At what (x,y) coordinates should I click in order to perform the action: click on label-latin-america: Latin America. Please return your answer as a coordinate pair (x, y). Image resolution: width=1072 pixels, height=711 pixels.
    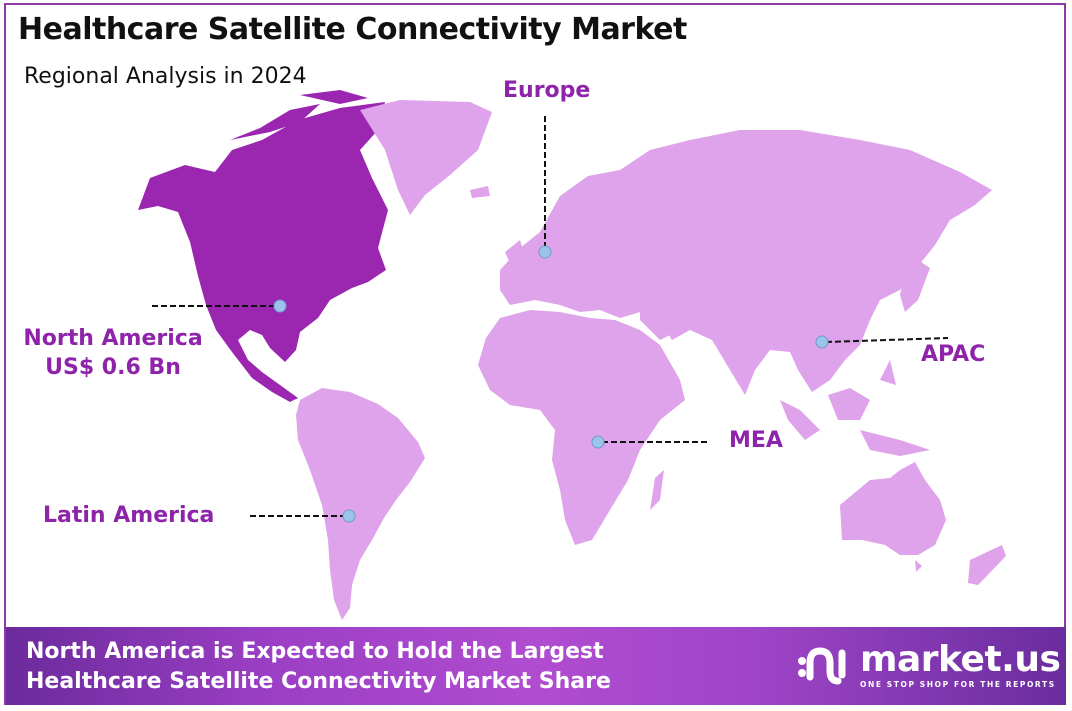
    Looking at the image, I should click on (129, 515).